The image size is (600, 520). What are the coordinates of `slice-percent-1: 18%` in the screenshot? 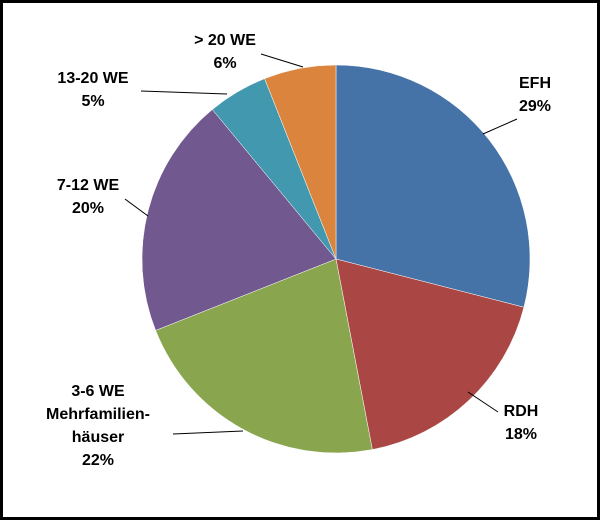 It's located at (521, 434).